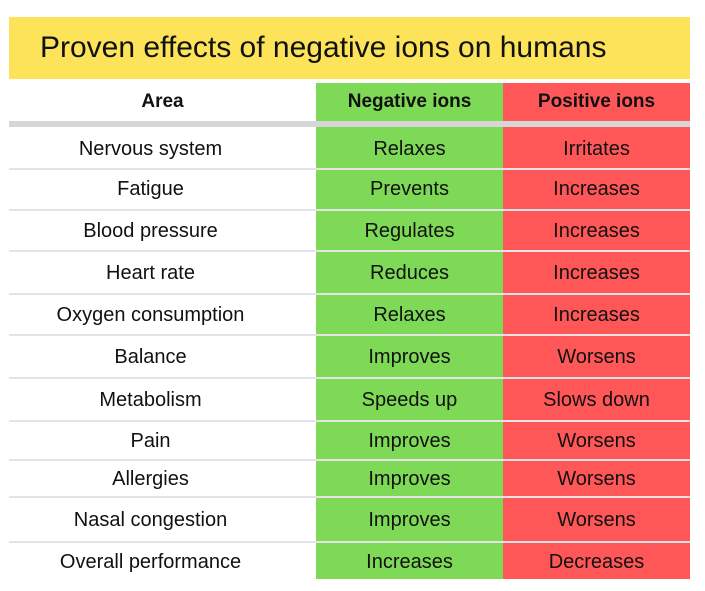 This screenshot has height=591, width=705. Describe the element at coordinates (150, 189) in the screenshot. I see `area-cell: Fatigue` at that location.